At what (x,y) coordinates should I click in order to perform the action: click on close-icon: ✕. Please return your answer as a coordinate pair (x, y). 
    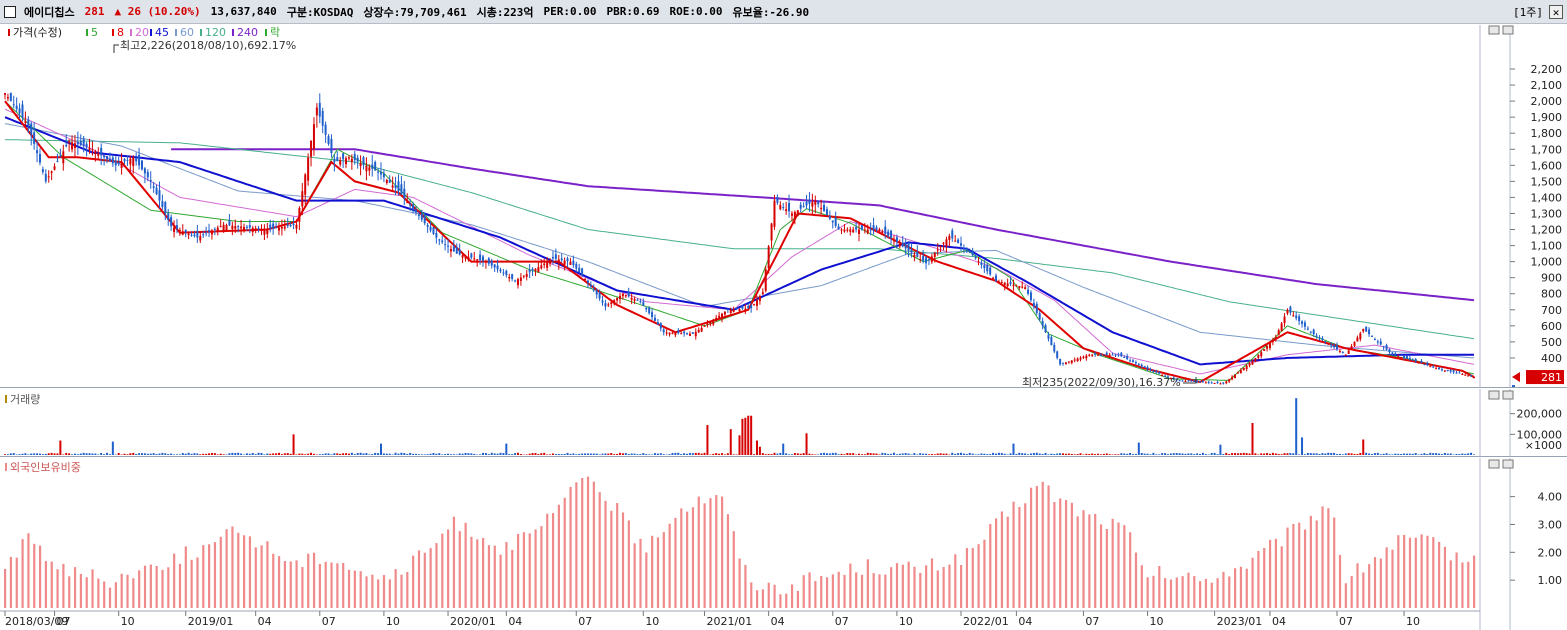
    Looking at the image, I should click on (1556, 12).